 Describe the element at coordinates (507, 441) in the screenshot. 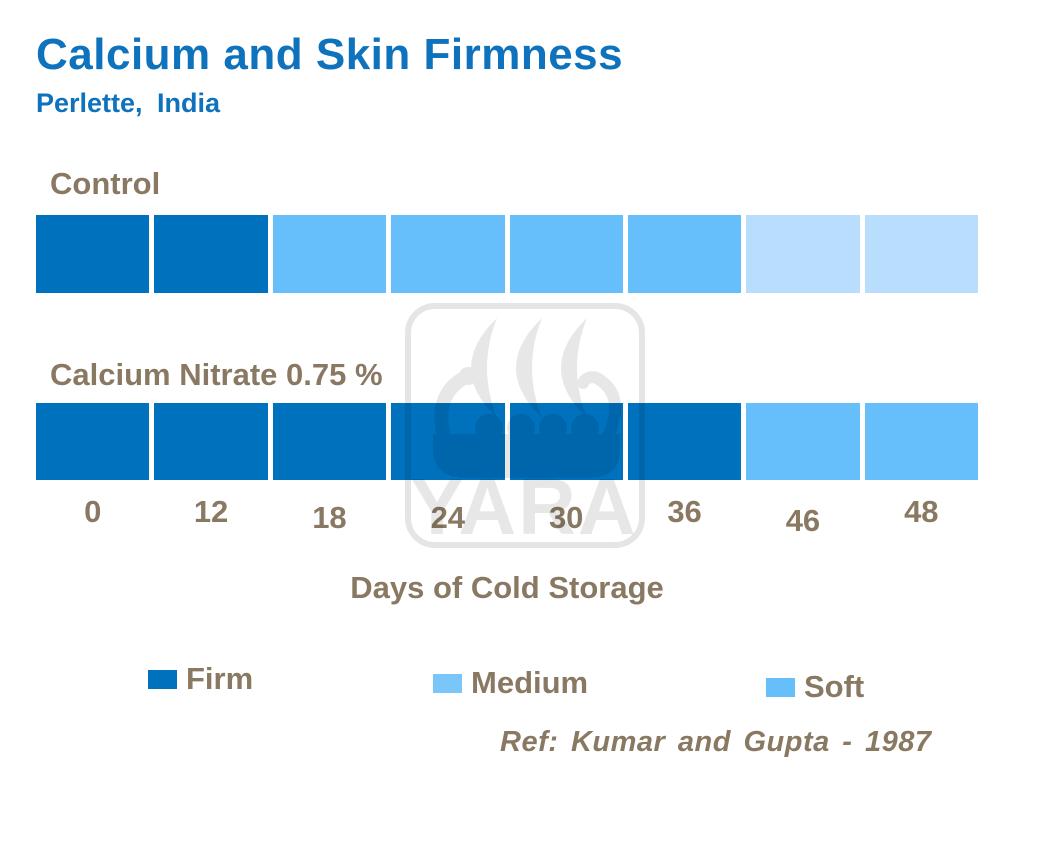

I see `bar-calcium-nitrate` at that location.